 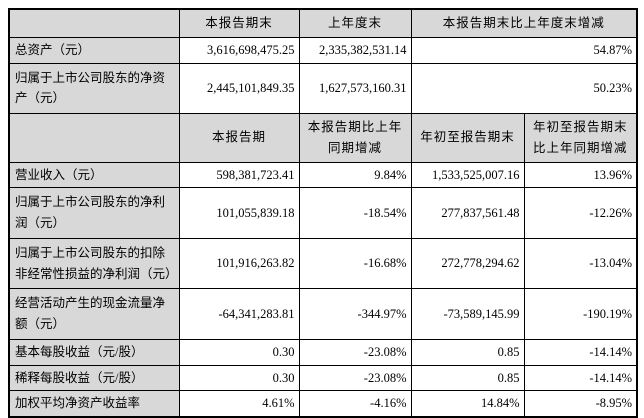 I want to click on value-cell: 1,627,573,160.31, so click(x=355, y=88).